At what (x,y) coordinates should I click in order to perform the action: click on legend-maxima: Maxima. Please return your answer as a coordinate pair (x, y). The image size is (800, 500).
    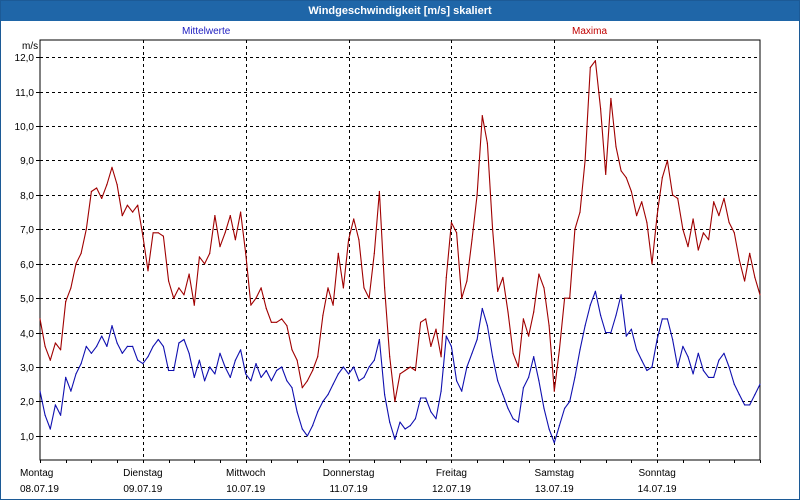
    Looking at the image, I should click on (590, 31).